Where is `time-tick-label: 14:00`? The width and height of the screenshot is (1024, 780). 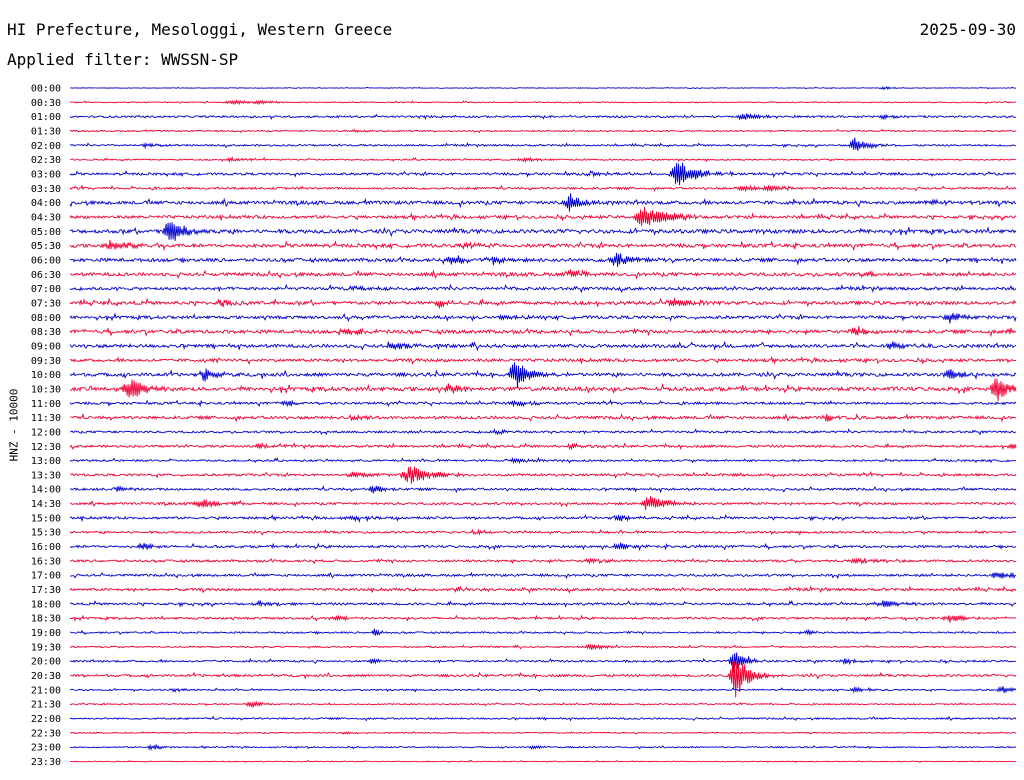
time-tick-label: 14:00 is located at coordinates (46, 490).